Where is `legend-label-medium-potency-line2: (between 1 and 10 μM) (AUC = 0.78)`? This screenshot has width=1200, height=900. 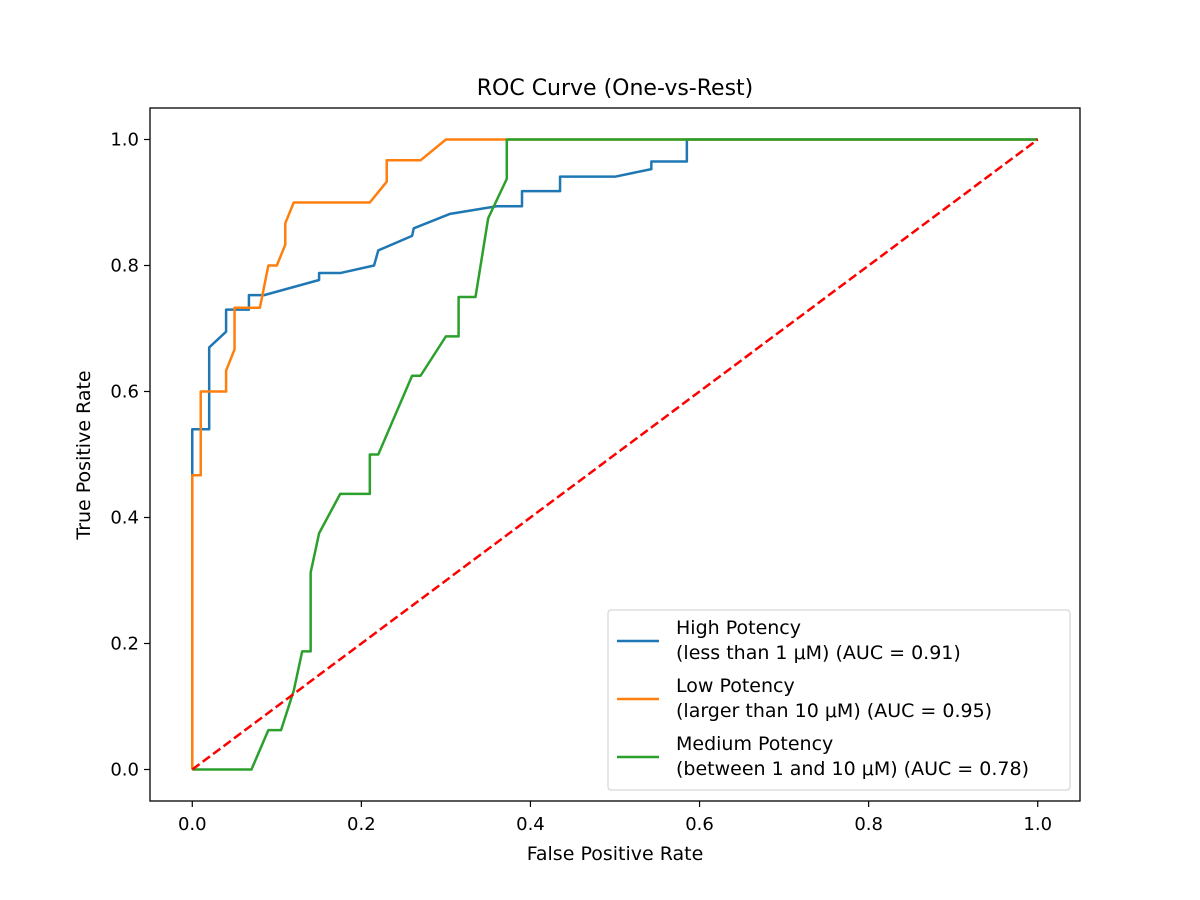 legend-label-medium-potency-line2: (between 1 and 10 μM) (AUC = 0.78) is located at coordinates (852, 769).